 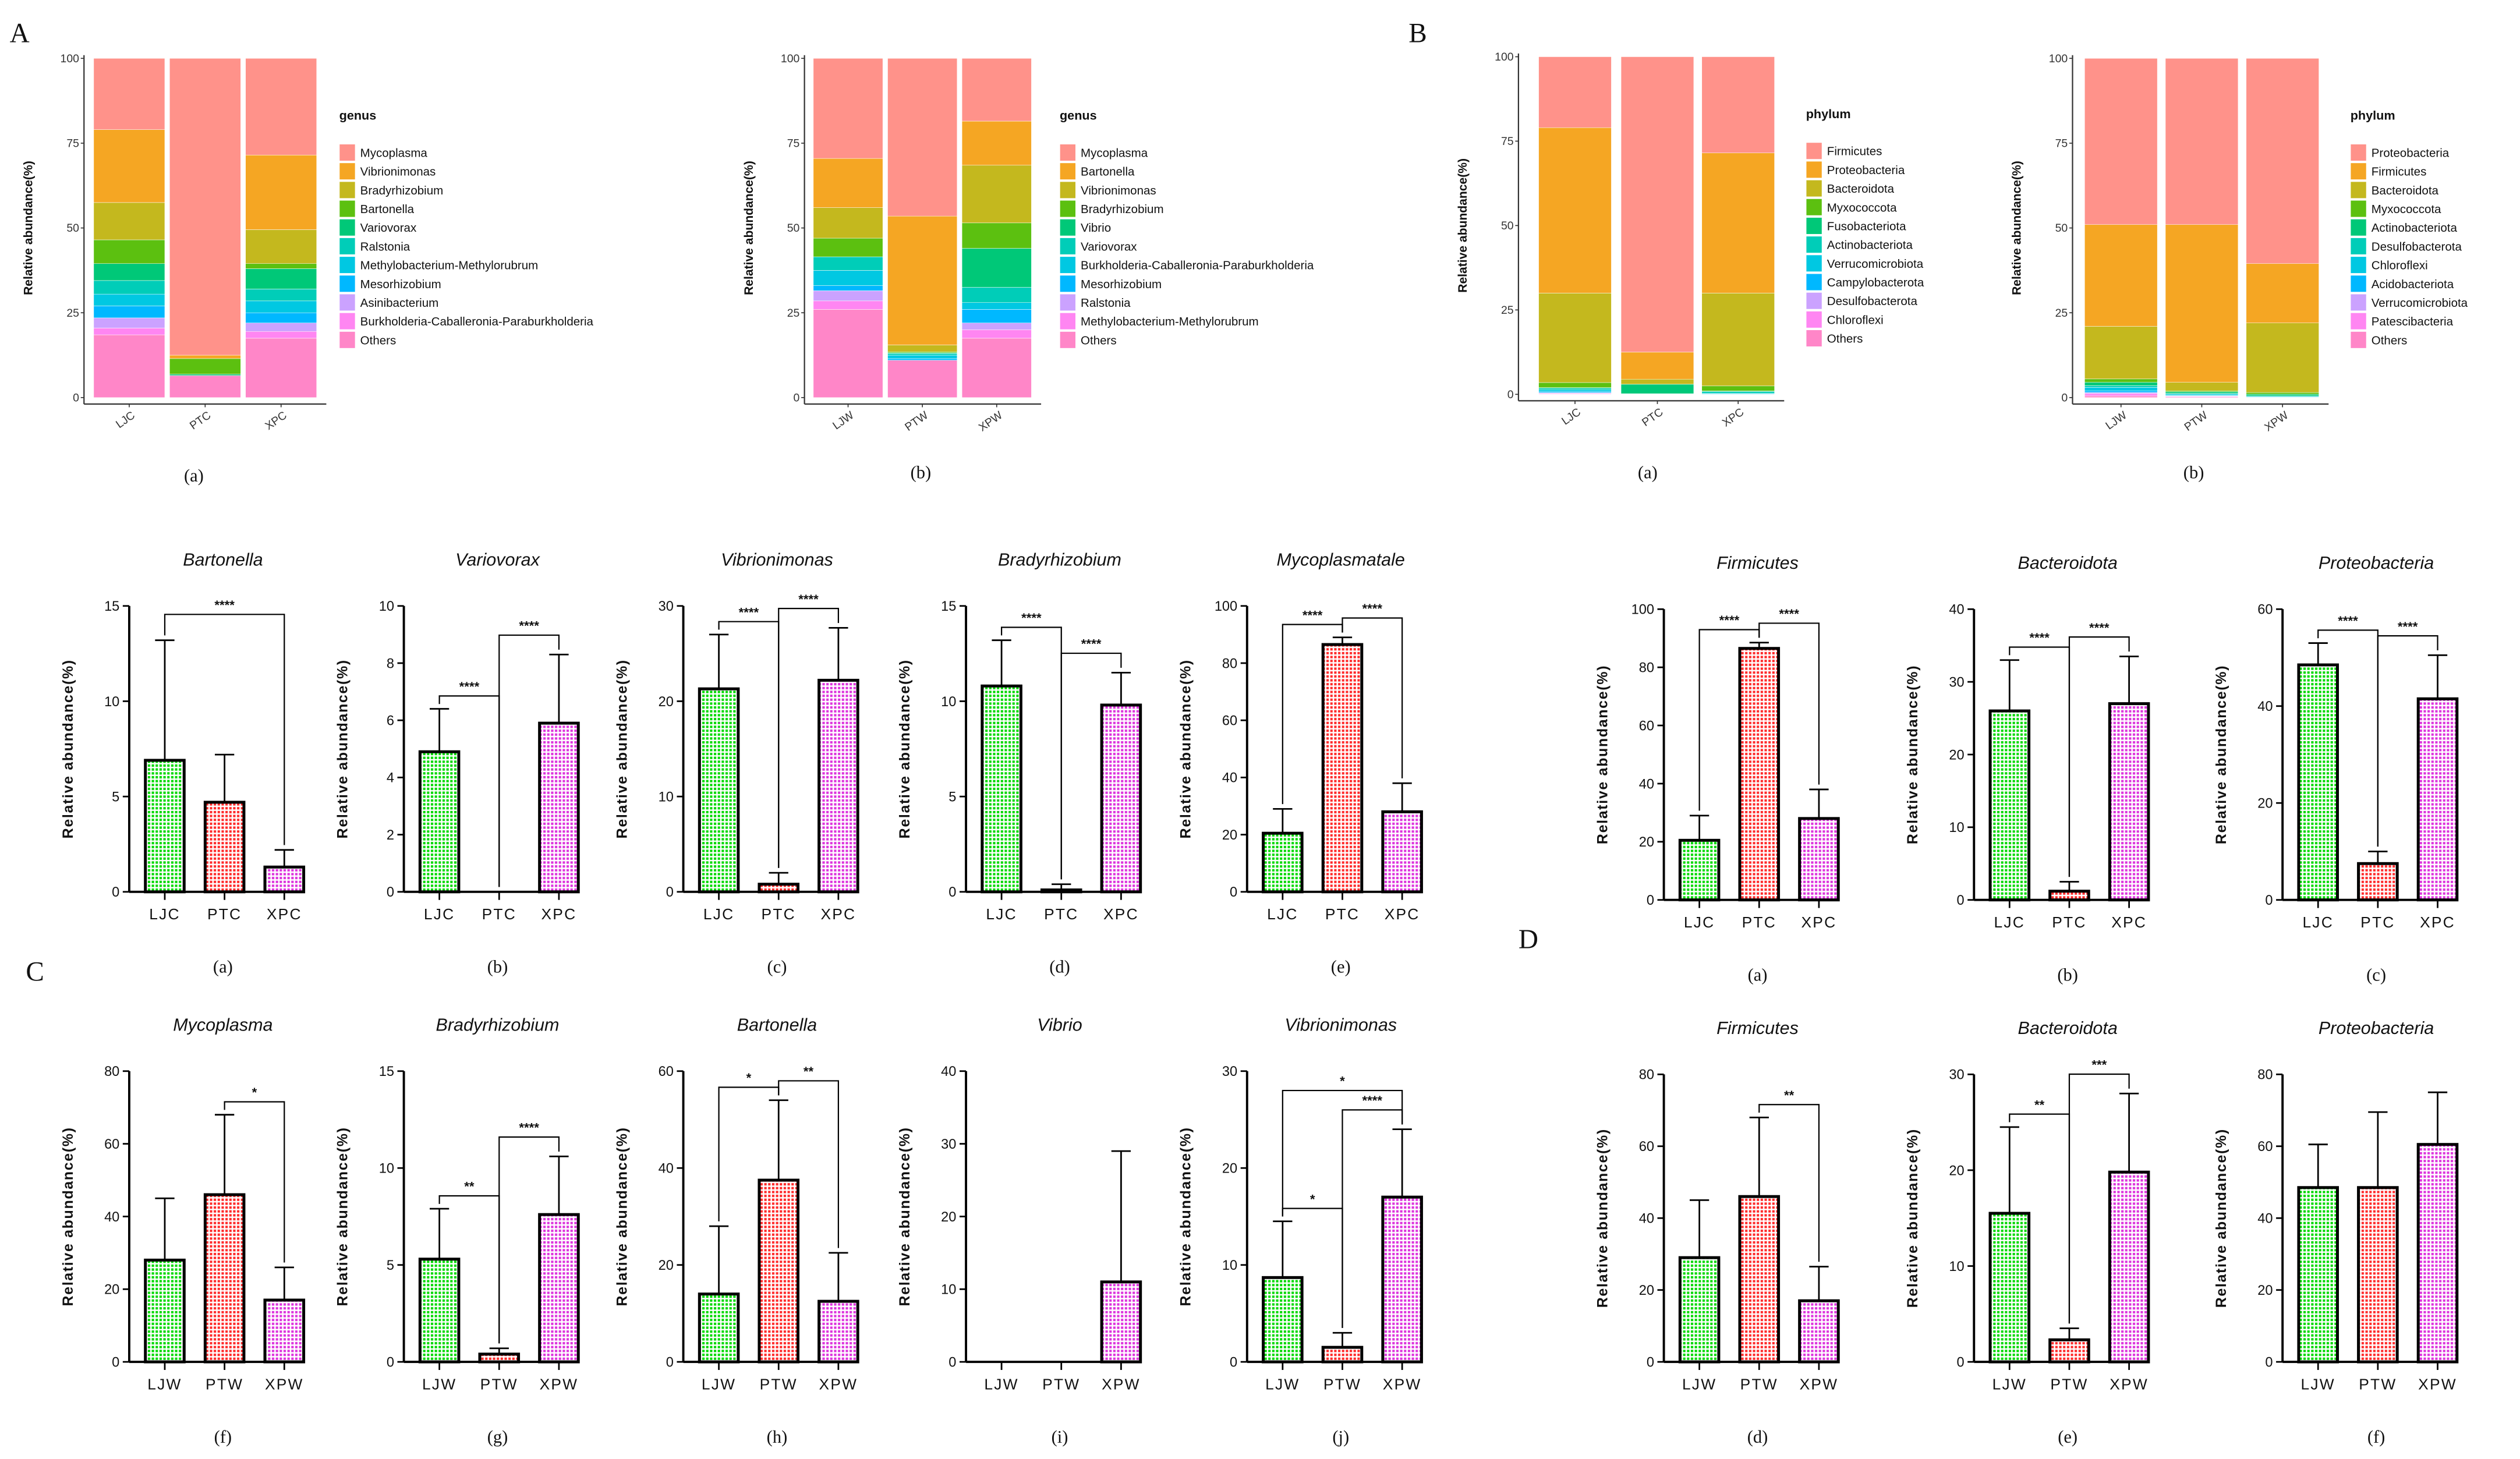 I want to click on y-tick-label: 80, so click(x=1646, y=1074).